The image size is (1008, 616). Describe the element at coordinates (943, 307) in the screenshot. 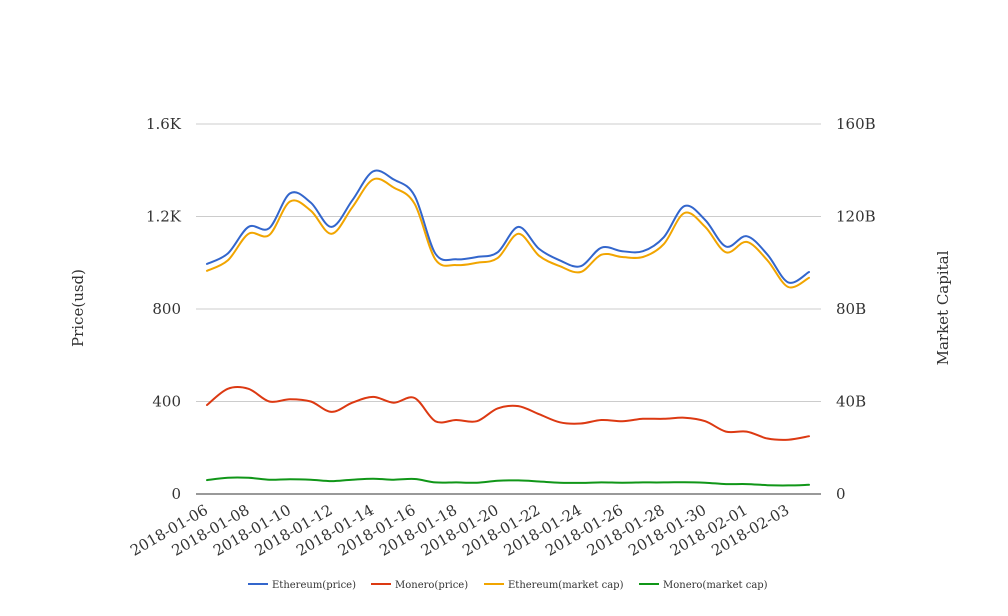

I see `right-axis-title: Market Capital` at that location.